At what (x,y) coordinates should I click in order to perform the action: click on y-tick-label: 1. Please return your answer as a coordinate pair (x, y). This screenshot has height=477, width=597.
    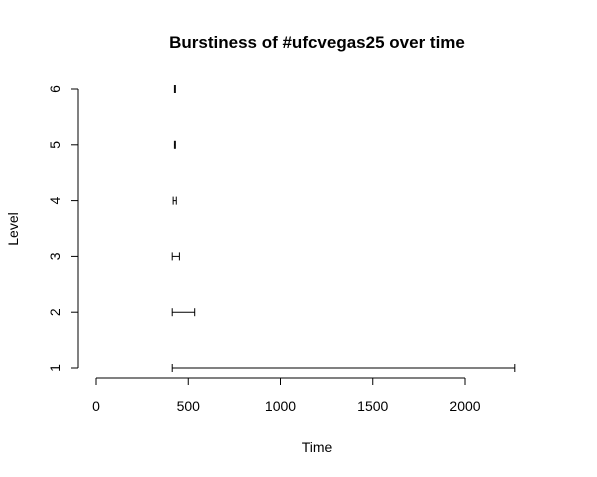
    Looking at the image, I should click on (55, 368).